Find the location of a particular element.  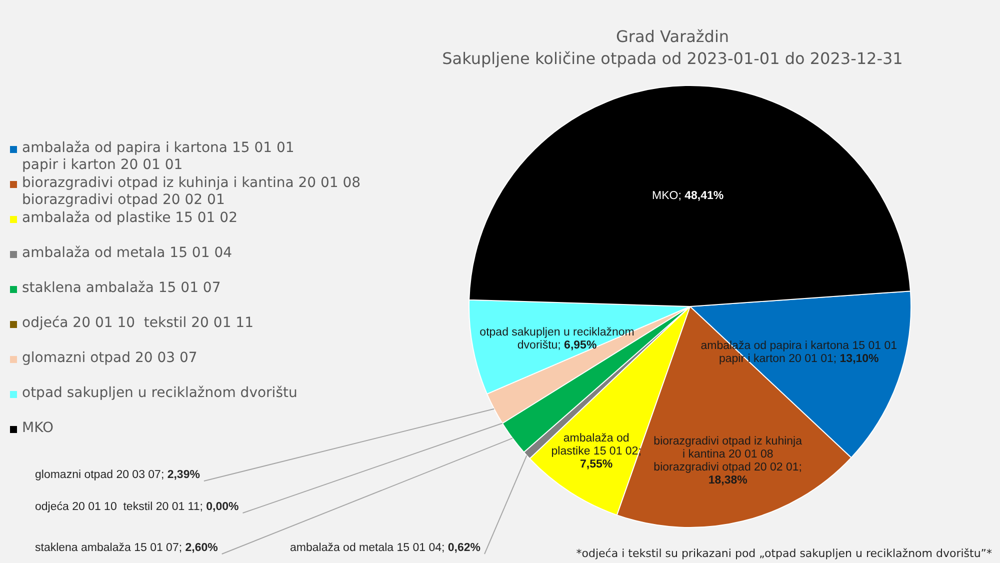

text: *odjeća i tekstil su prikazani pod „otpad sakupljen u reciklažnom dvorištu”* is located at coordinates (784, 553).